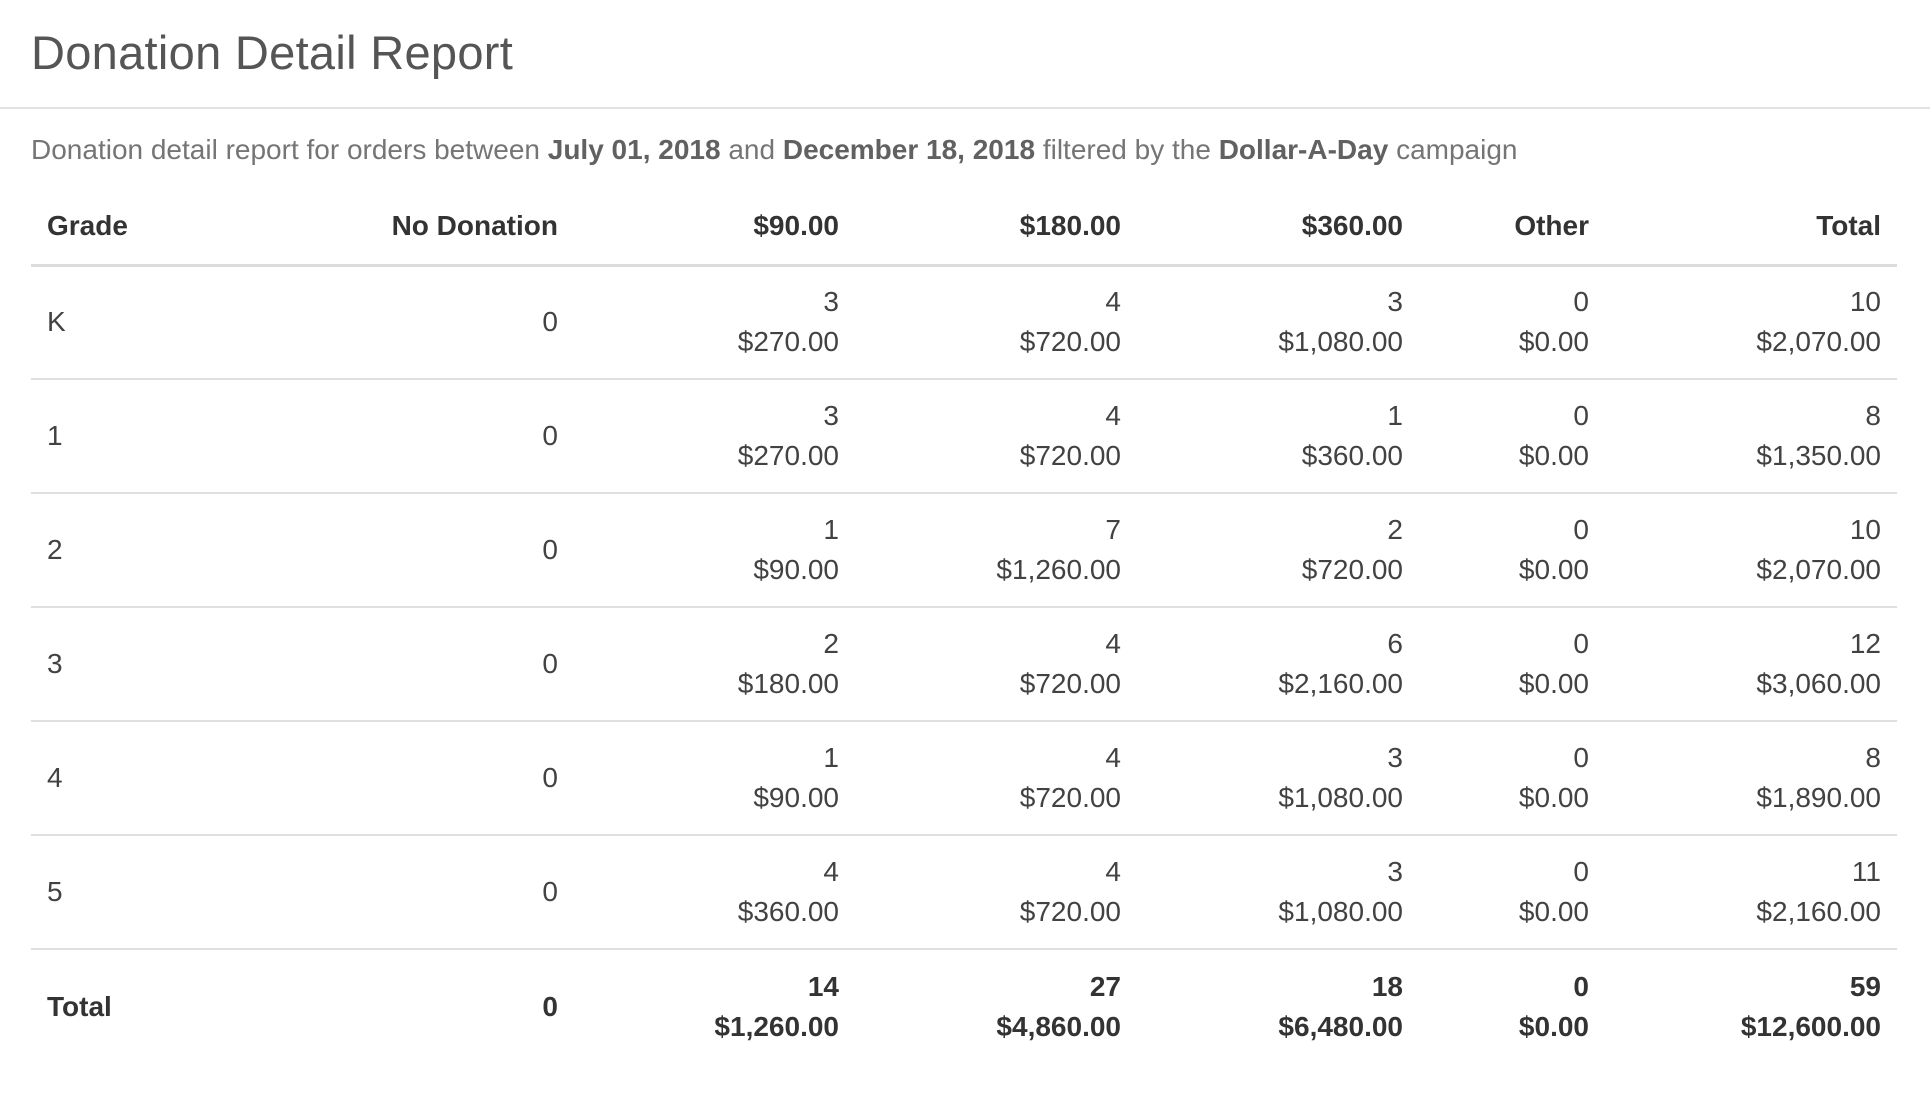 The height and width of the screenshot is (1098, 1930). I want to click on start-date: July 01, 2018, so click(634, 149).